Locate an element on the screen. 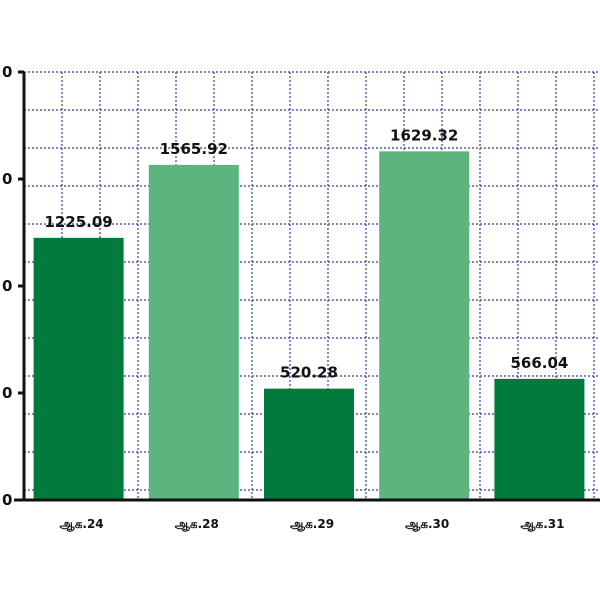 This screenshot has height=600, width=600. data-label: 520.28 is located at coordinates (309, 373).